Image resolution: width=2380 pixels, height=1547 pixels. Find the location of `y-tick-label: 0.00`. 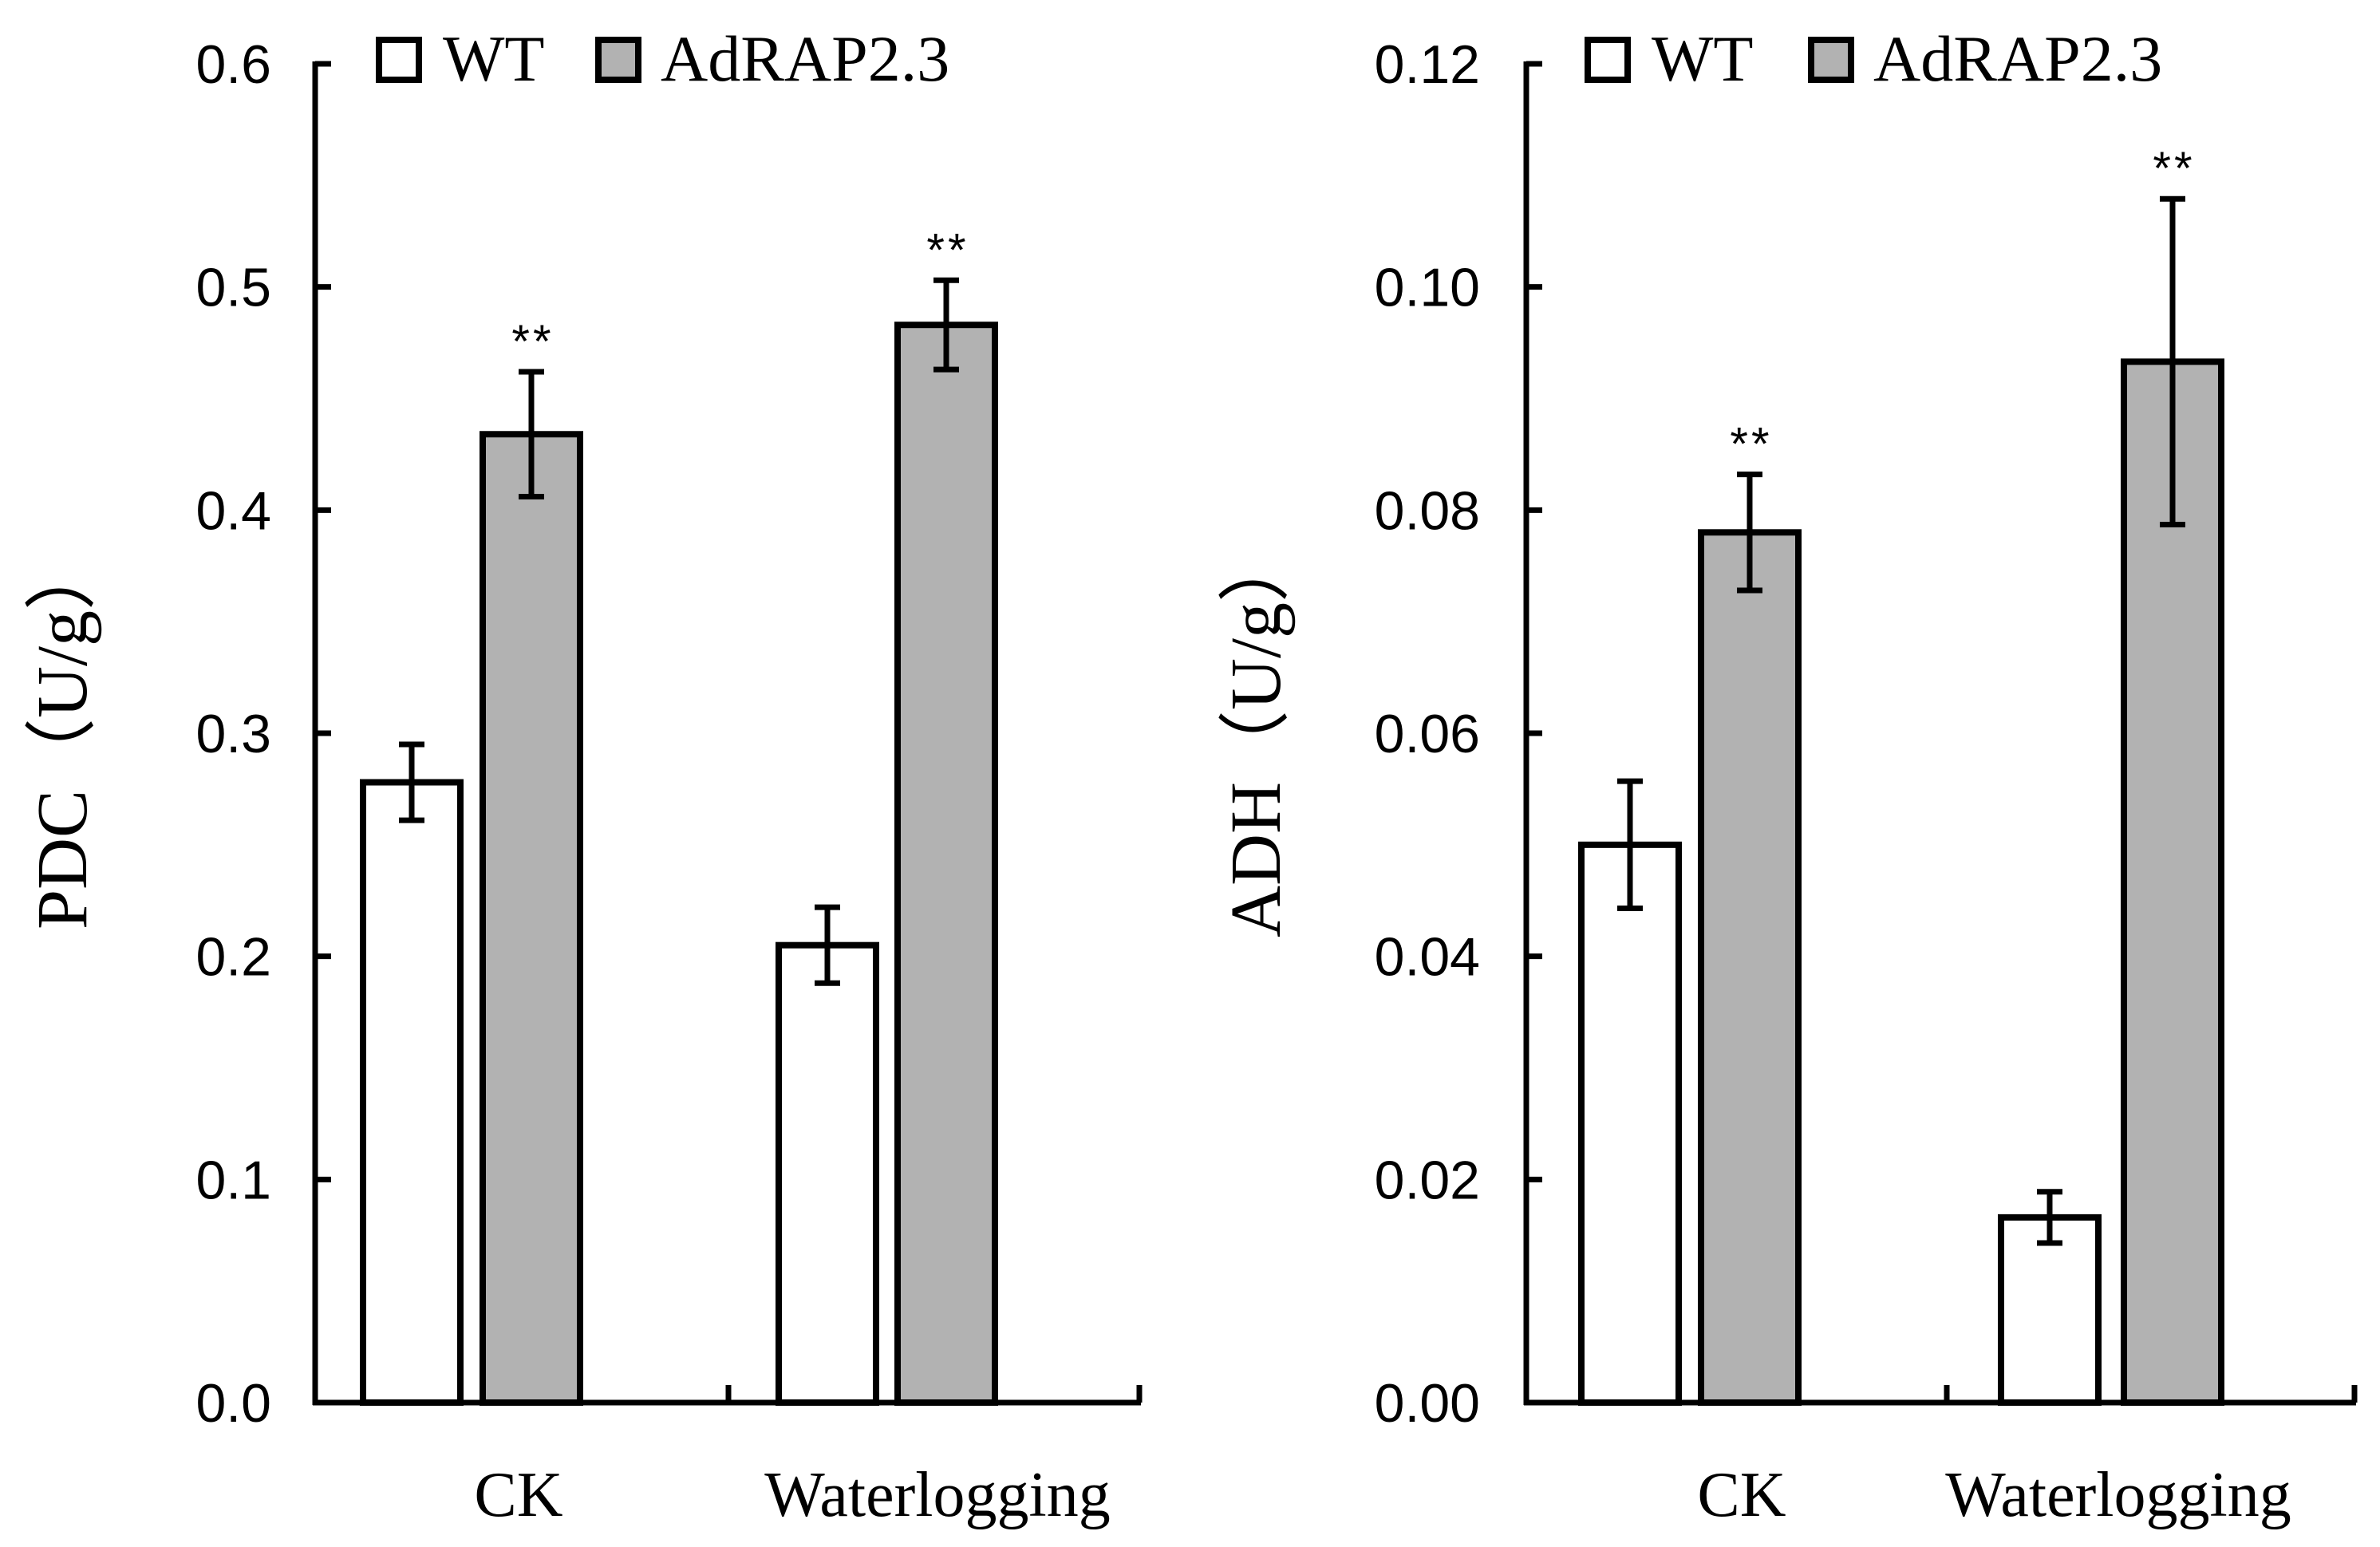

y-tick-label: 0.00 is located at coordinates (1427, 1403).